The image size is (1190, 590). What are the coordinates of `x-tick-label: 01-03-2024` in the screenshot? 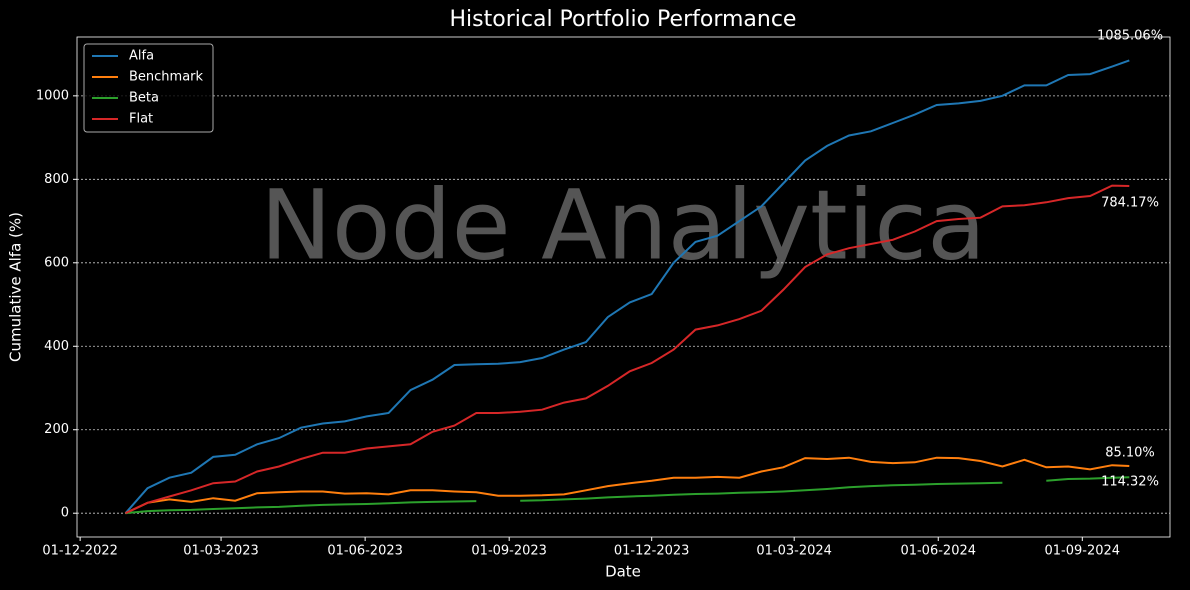 It's located at (794, 551).